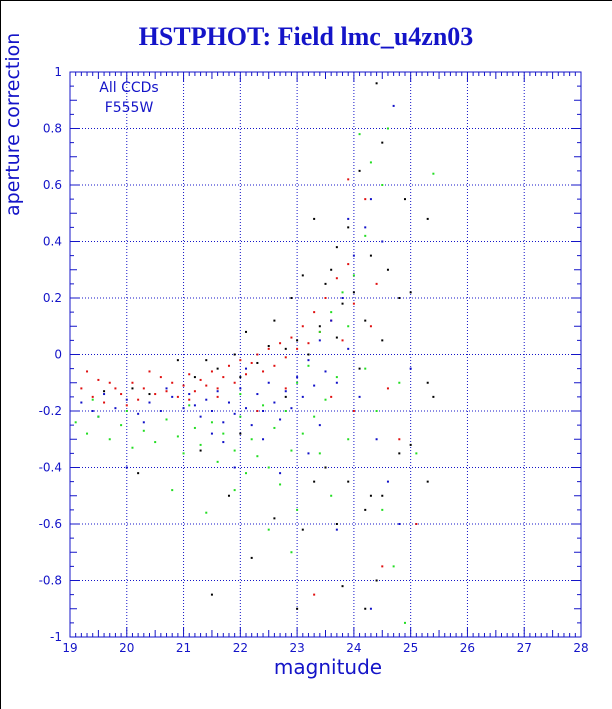 Image resolution: width=612 pixels, height=709 pixels. I want to click on x-tick-label: 28, so click(580, 648).